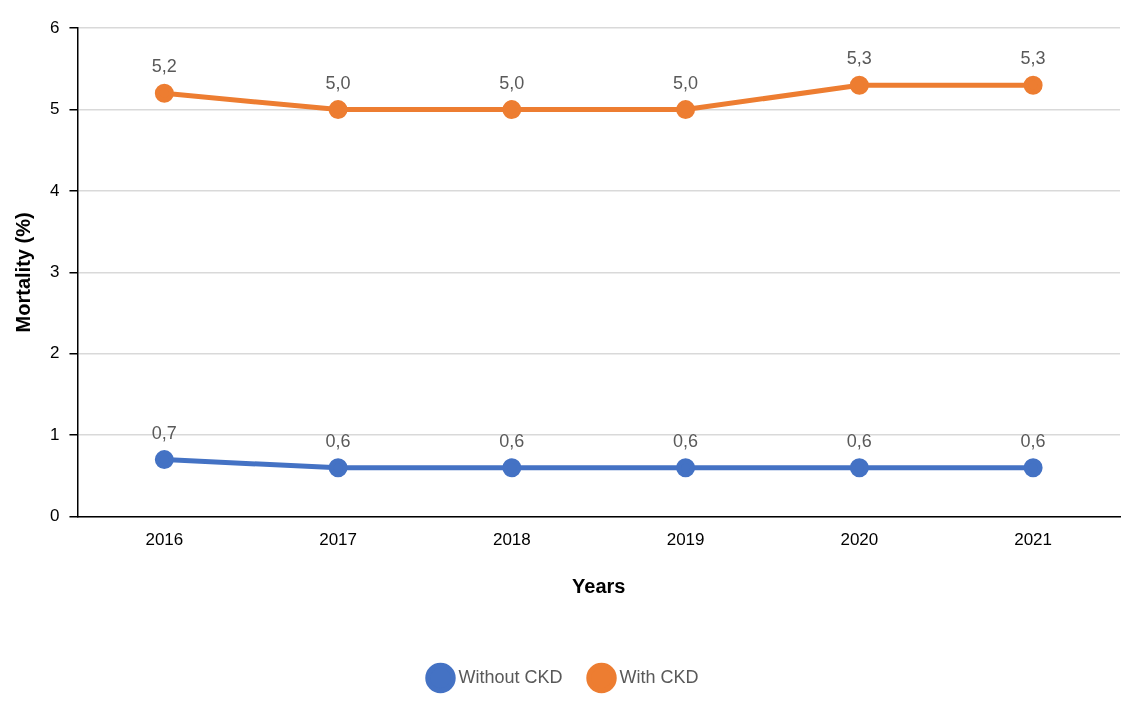  I want to click on y-axis-title: Mortality (%), so click(22, 272).